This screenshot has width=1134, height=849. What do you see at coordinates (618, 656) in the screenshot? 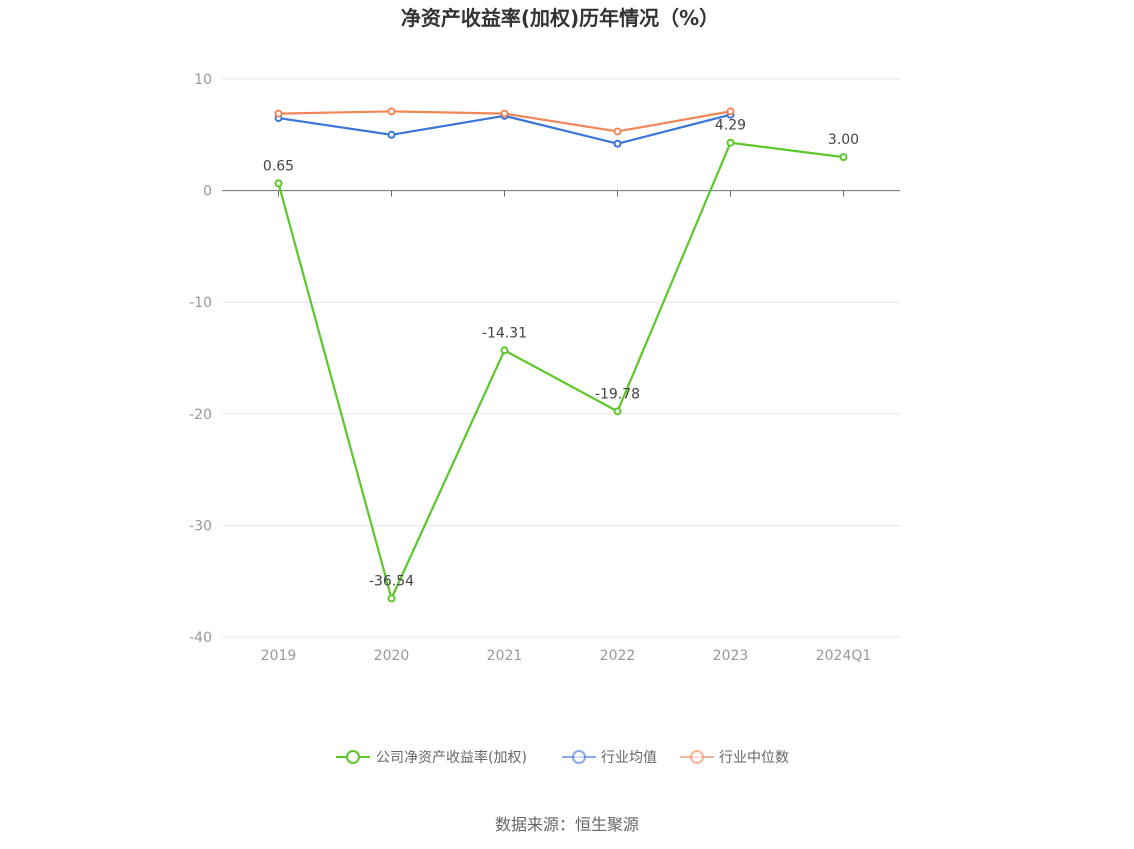
I see `x-tick-label: 2022` at bounding box center [618, 656].